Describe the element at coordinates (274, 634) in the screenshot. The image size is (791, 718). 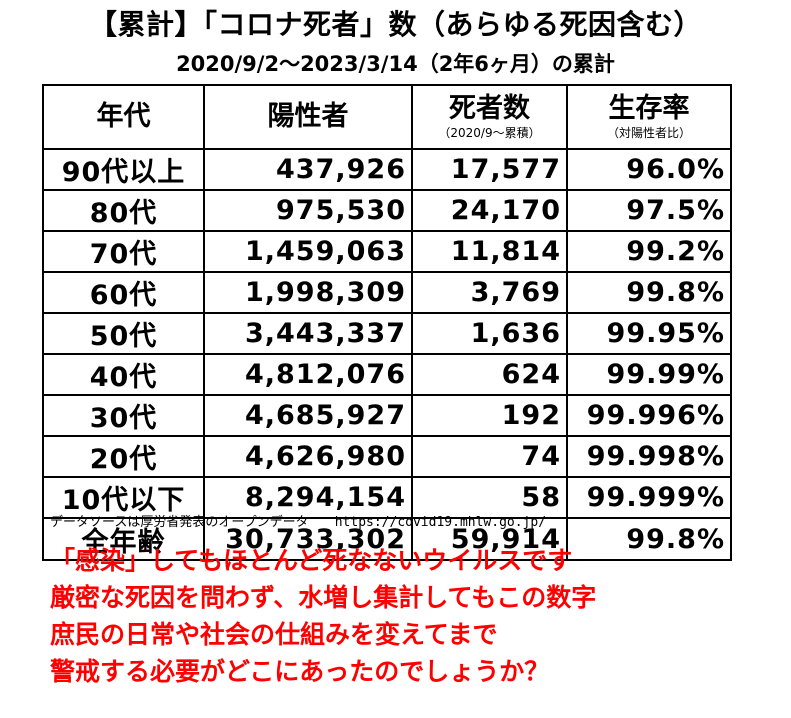
I see `message-line: 庶民の日常や社会の仕組みを変えてまで` at that location.